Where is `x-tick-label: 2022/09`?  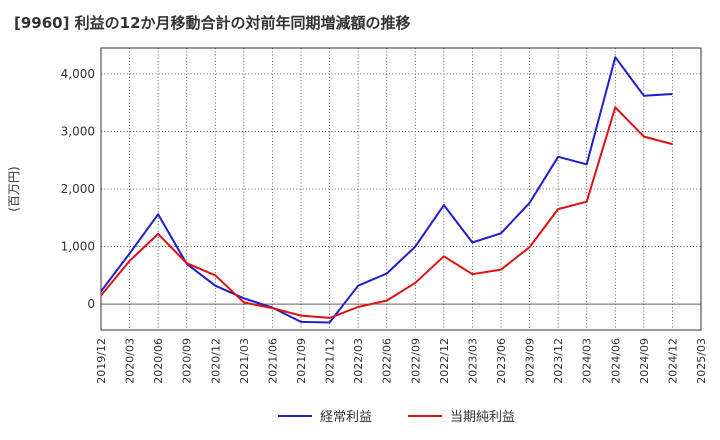
x-tick-label: 2022/09 is located at coordinates (415, 361).